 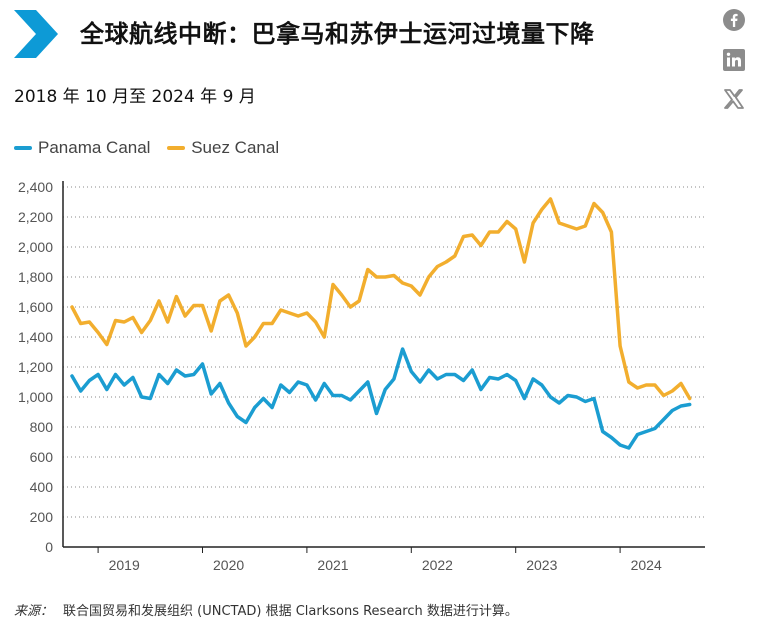 I want to click on chart-legend: Panama Canal Suez Canal, so click(x=152, y=146).